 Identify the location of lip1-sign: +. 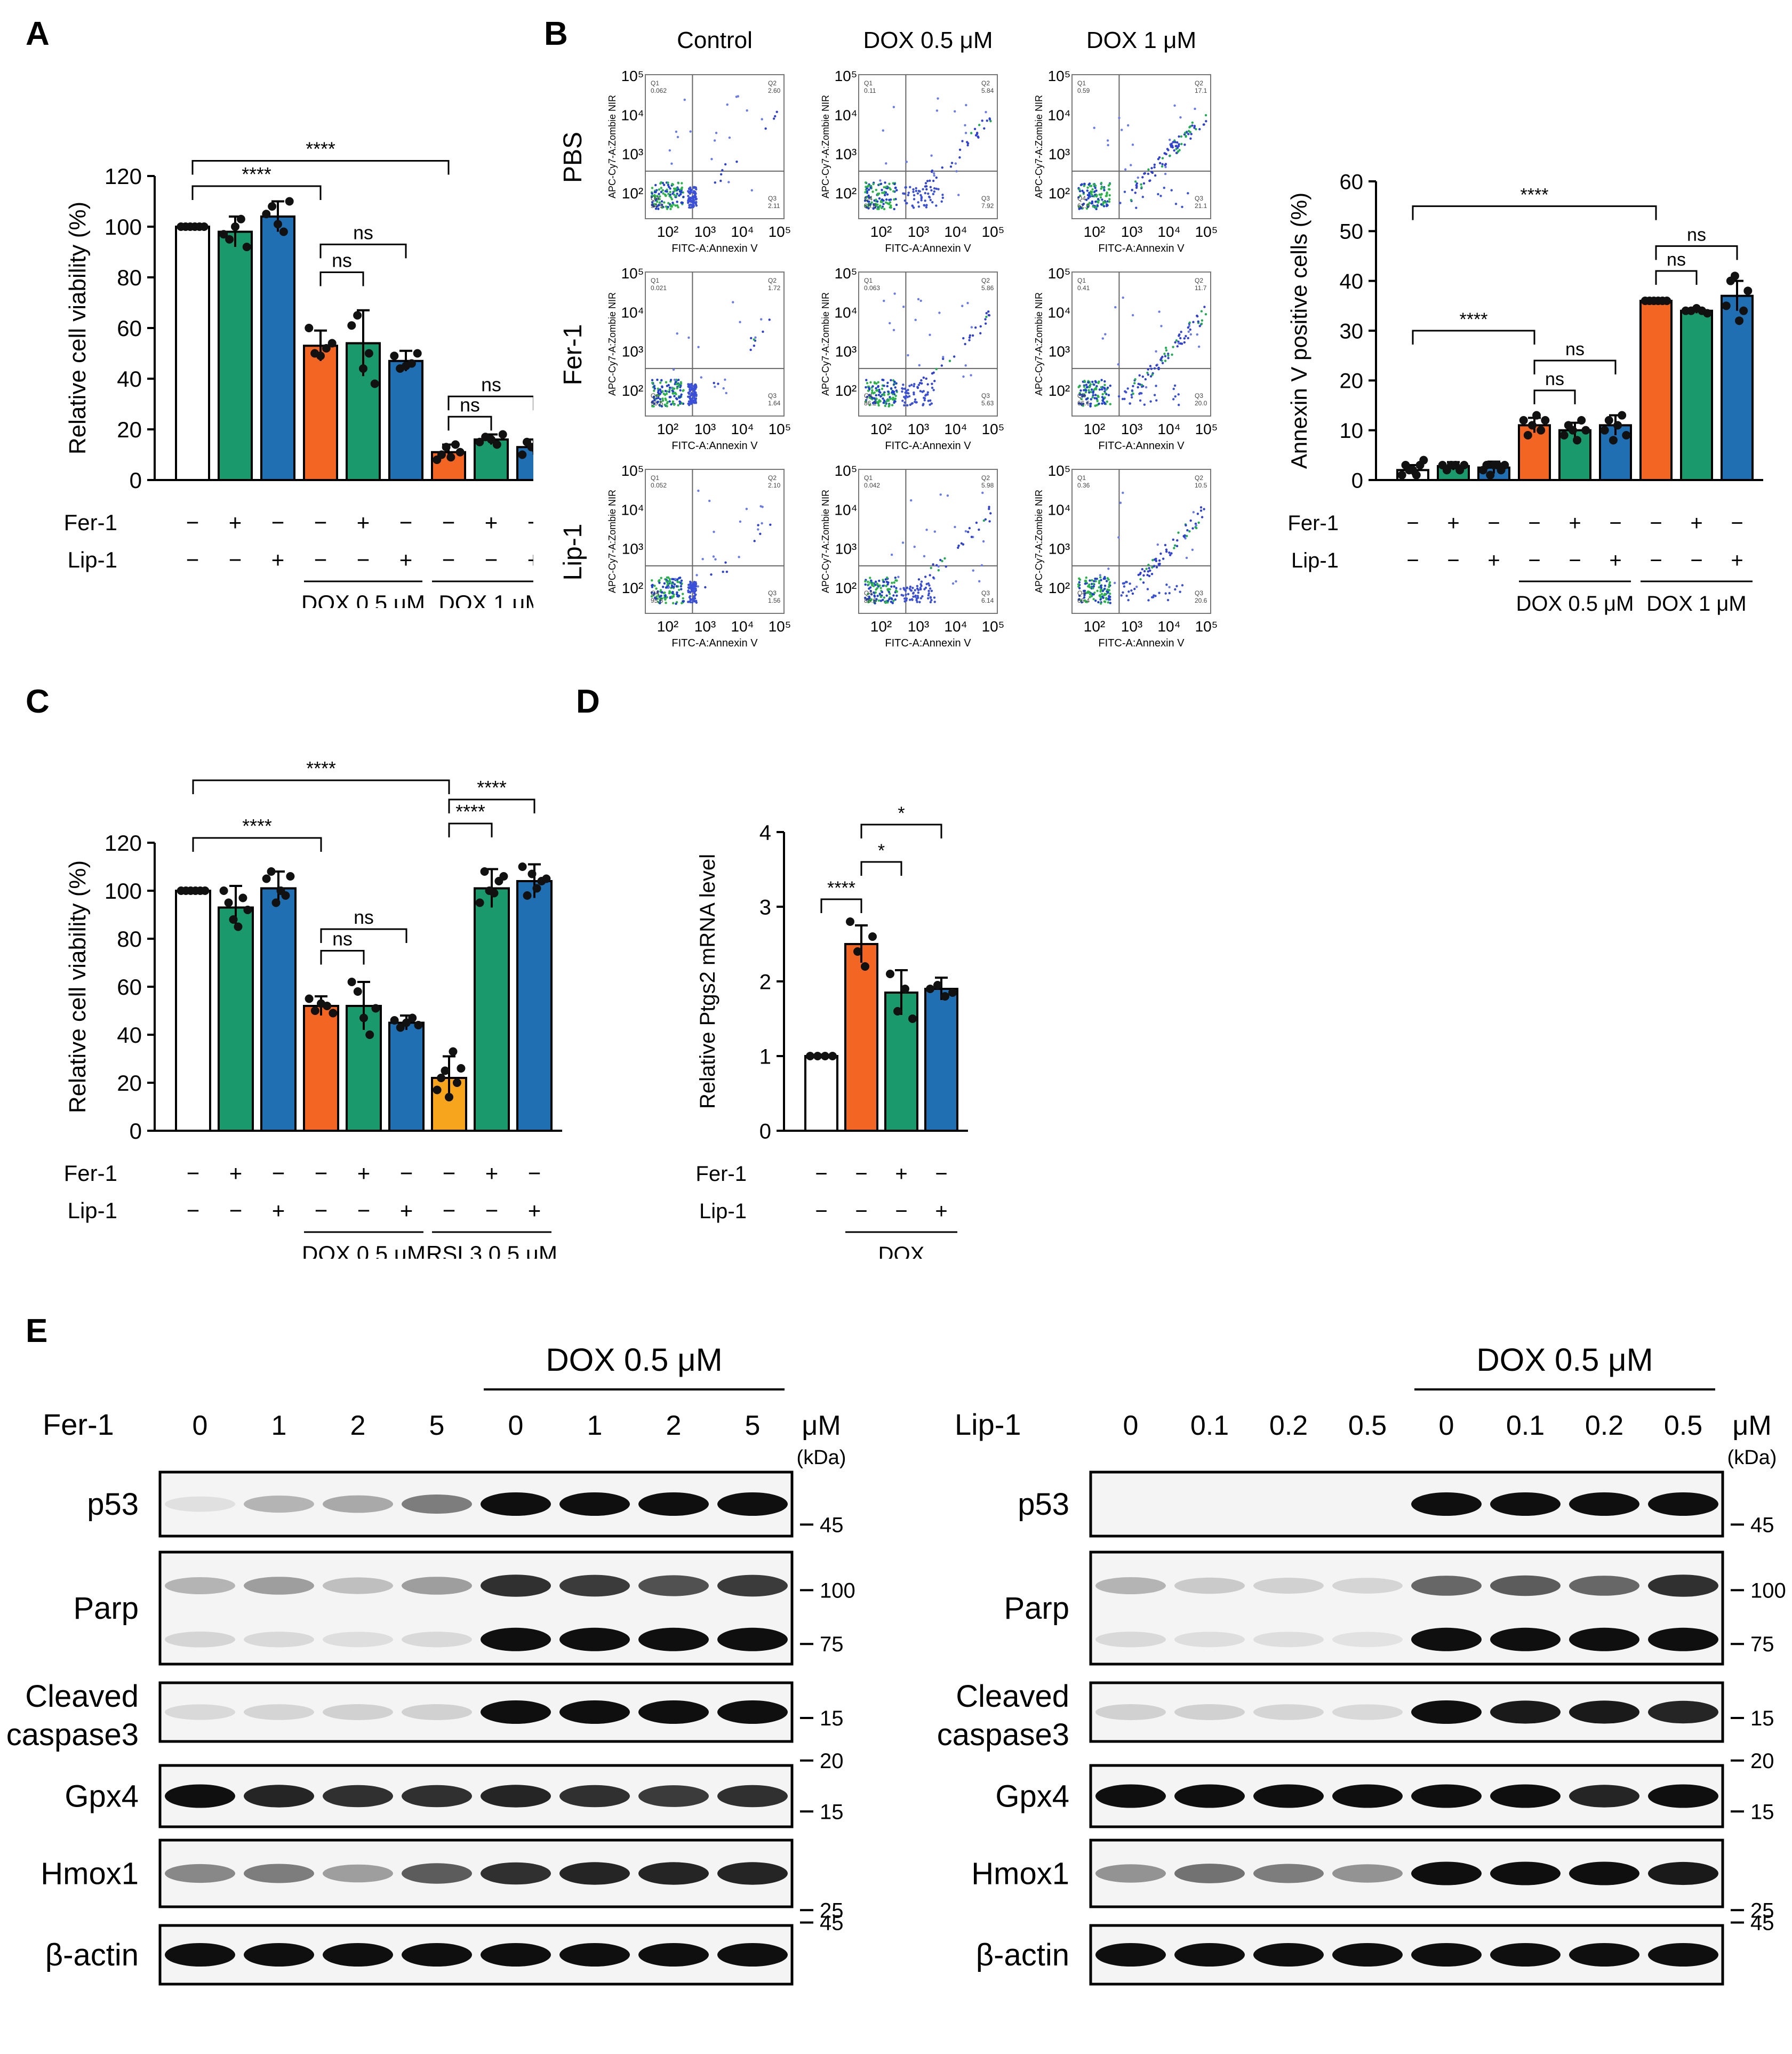
(530, 559).